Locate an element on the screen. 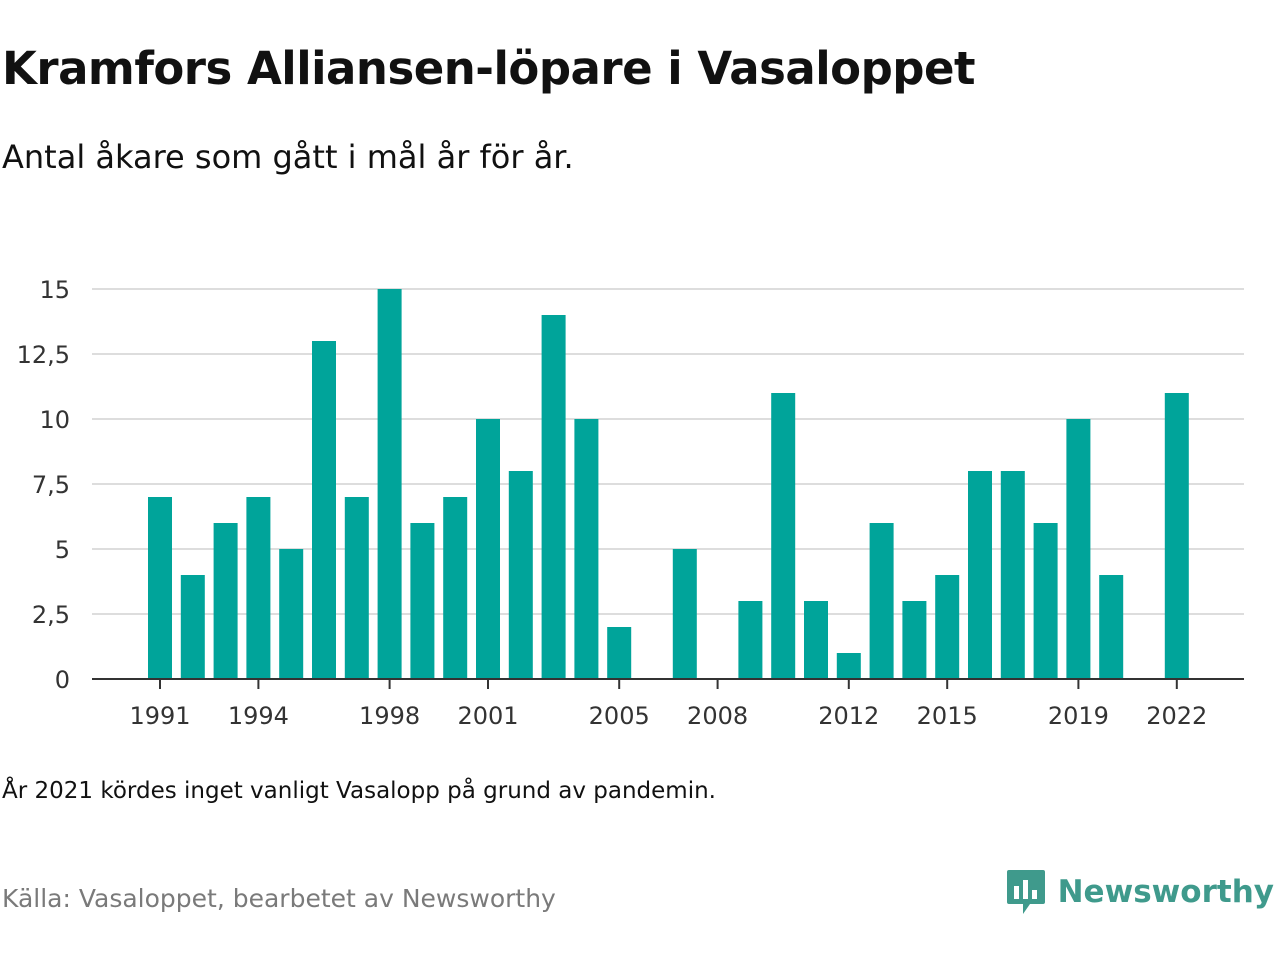 The width and height of the screenshot is (1280, 960). x-tick-label: 2015 is located at coordinates (947, 716).